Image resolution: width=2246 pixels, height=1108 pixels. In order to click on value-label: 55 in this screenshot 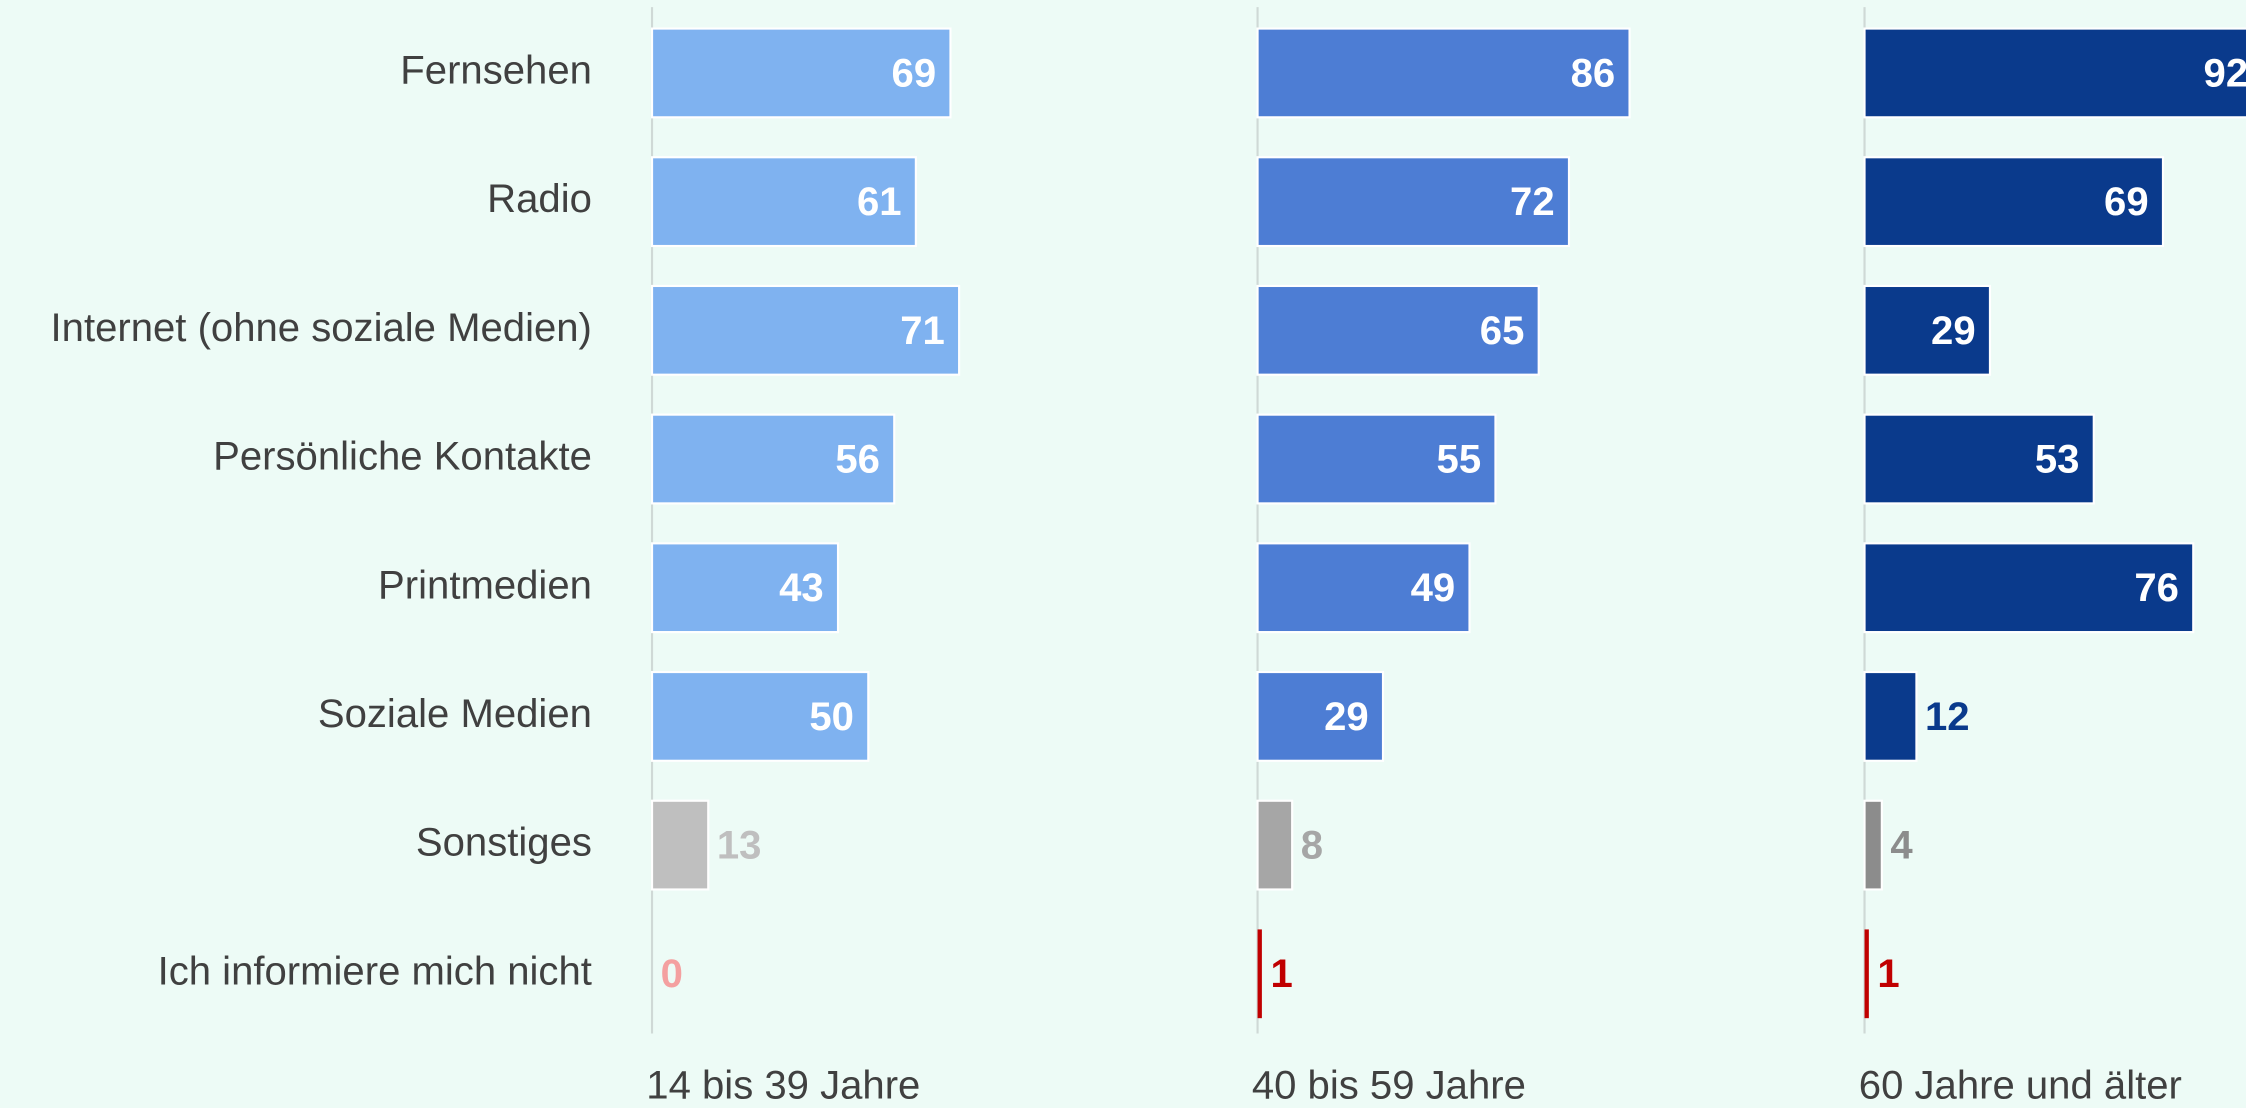, I will do `click(1459, 459)`.